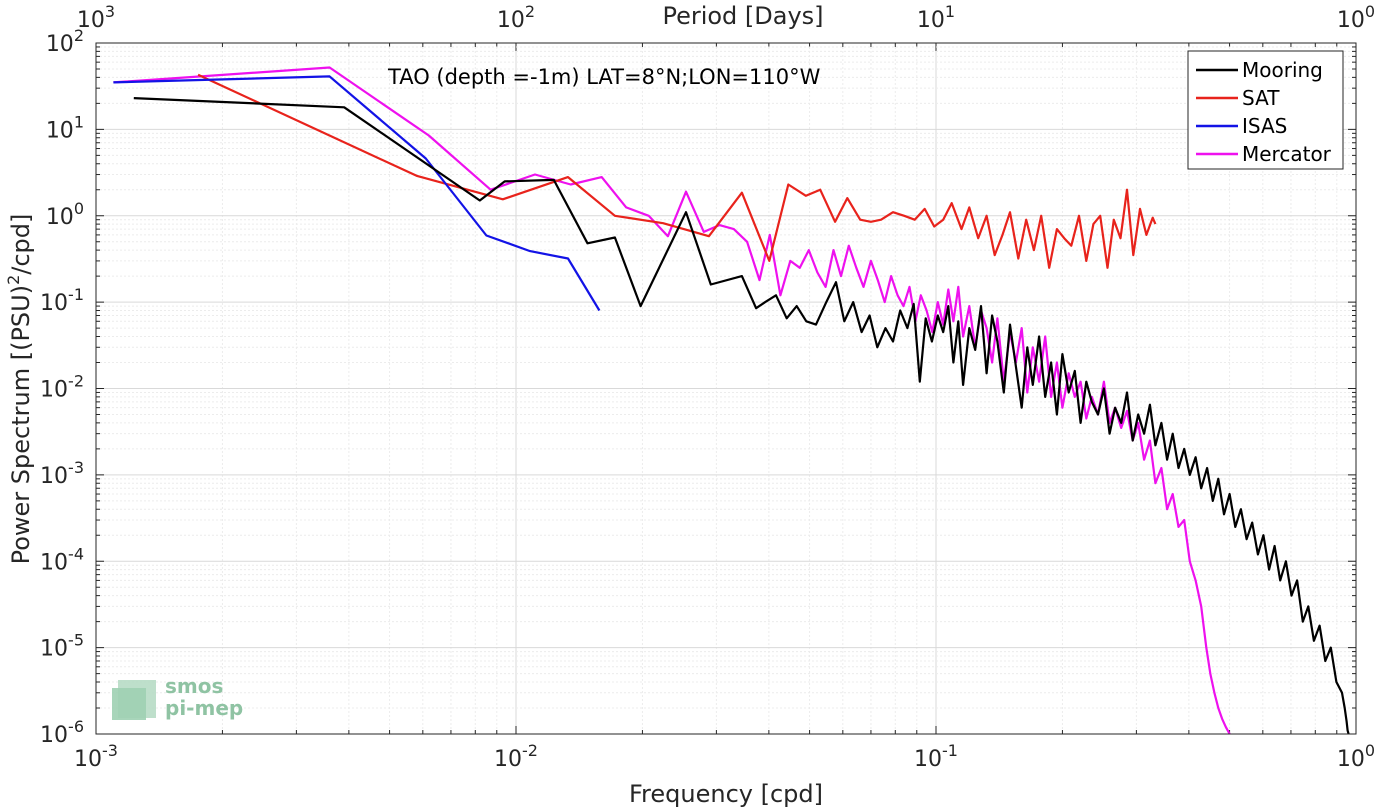 Image resolution: width=1377 pixels, height=809 pixels. I want to click on legend: Mooring SAT ISAS Mercator, so click(1265, 110).